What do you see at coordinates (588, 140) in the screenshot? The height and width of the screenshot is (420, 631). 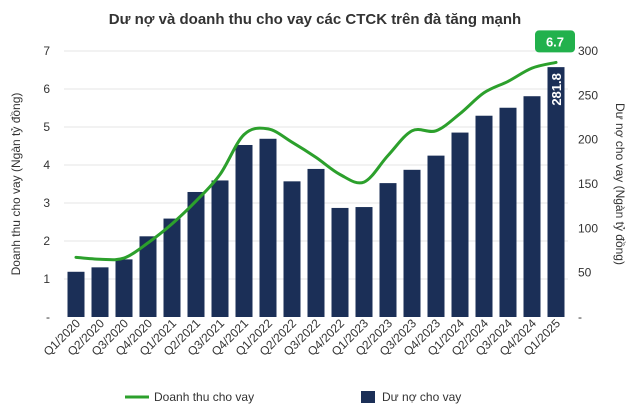 I see `right-tick-label: 200` at bounding box center [588, 140].